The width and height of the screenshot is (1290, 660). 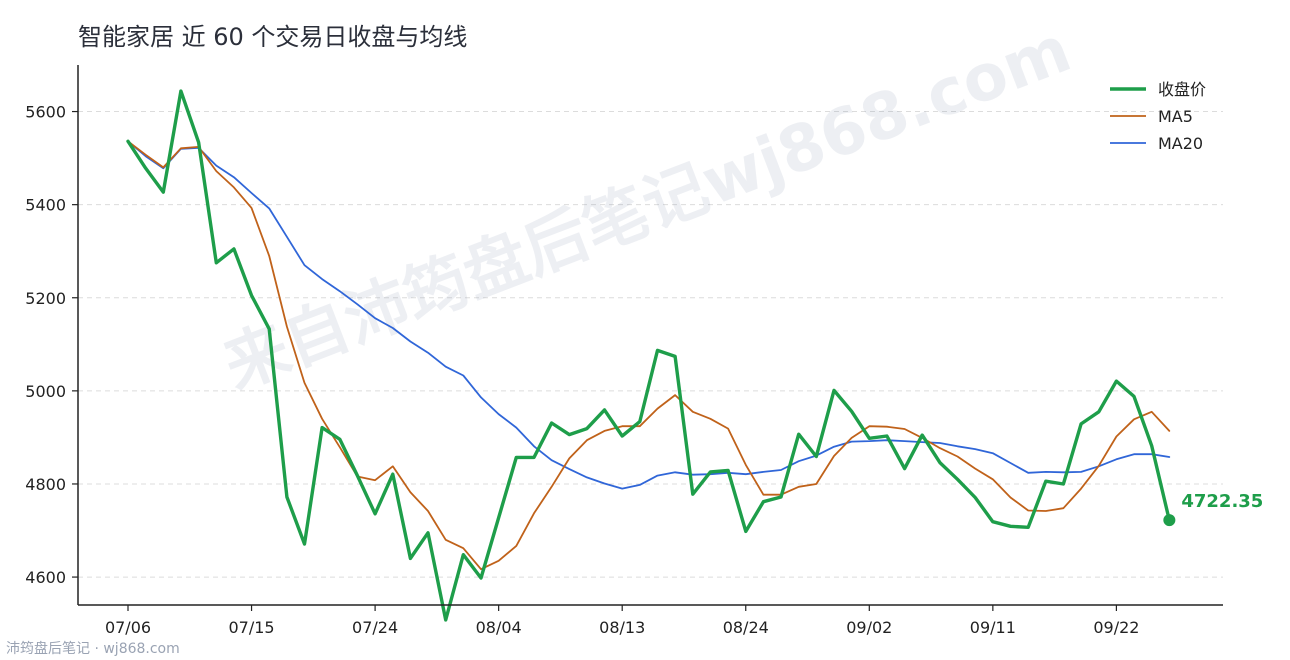 What do you see at coordinates (1180, 143) in the screenshot?
I see `legend-label-2: MA20` at bounding box center [1180, 143].